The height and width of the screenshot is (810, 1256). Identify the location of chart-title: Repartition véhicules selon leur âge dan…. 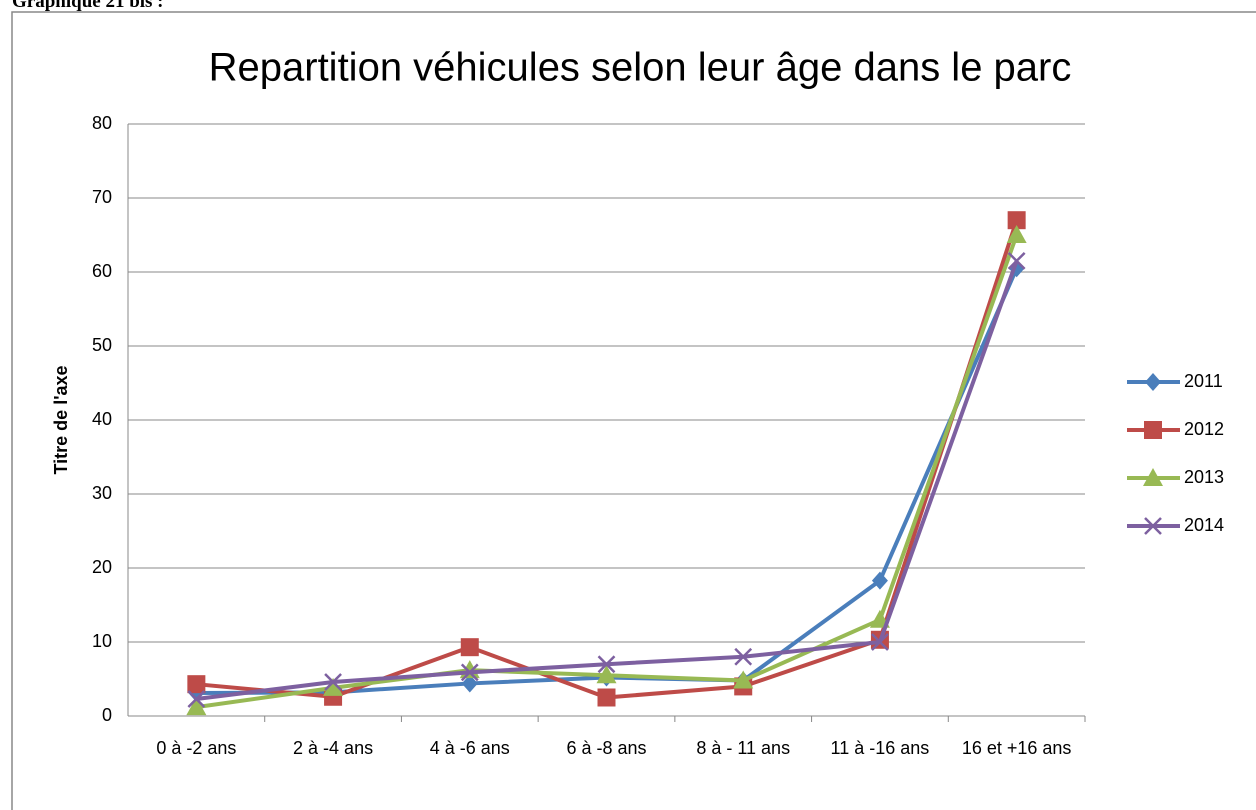
(640, 68).